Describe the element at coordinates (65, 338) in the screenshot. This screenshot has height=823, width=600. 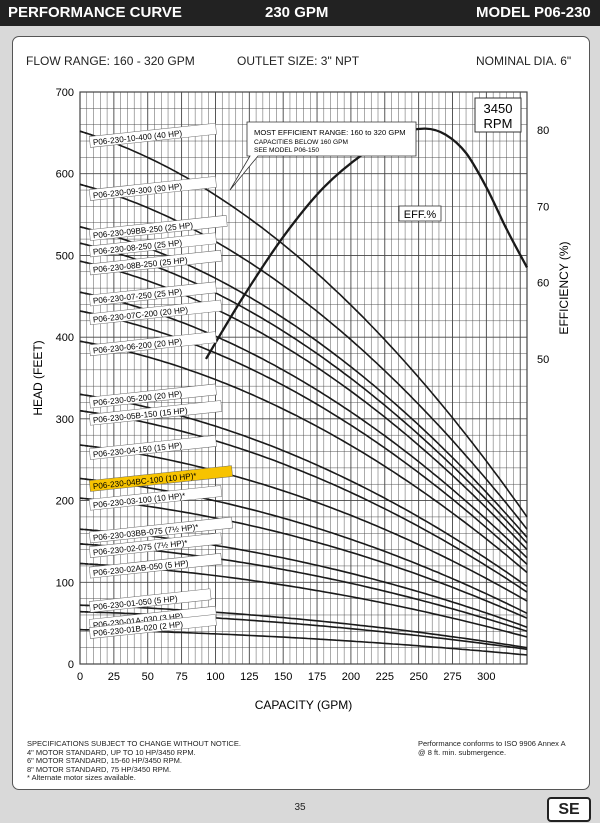
I see `y-tick-label: 400` at that location.